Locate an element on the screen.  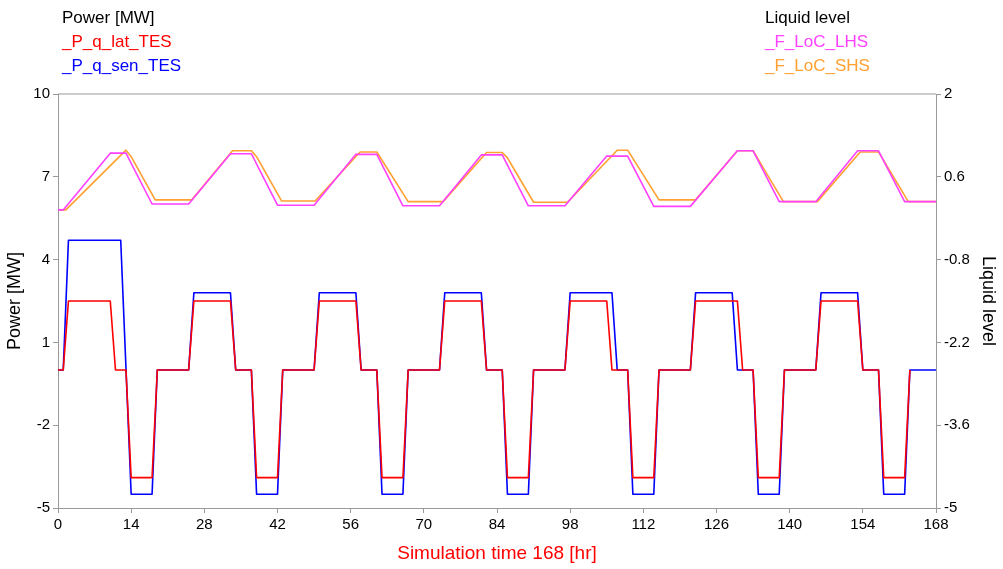
y2-tick-label: -5 is located at coordinates (951, 507).